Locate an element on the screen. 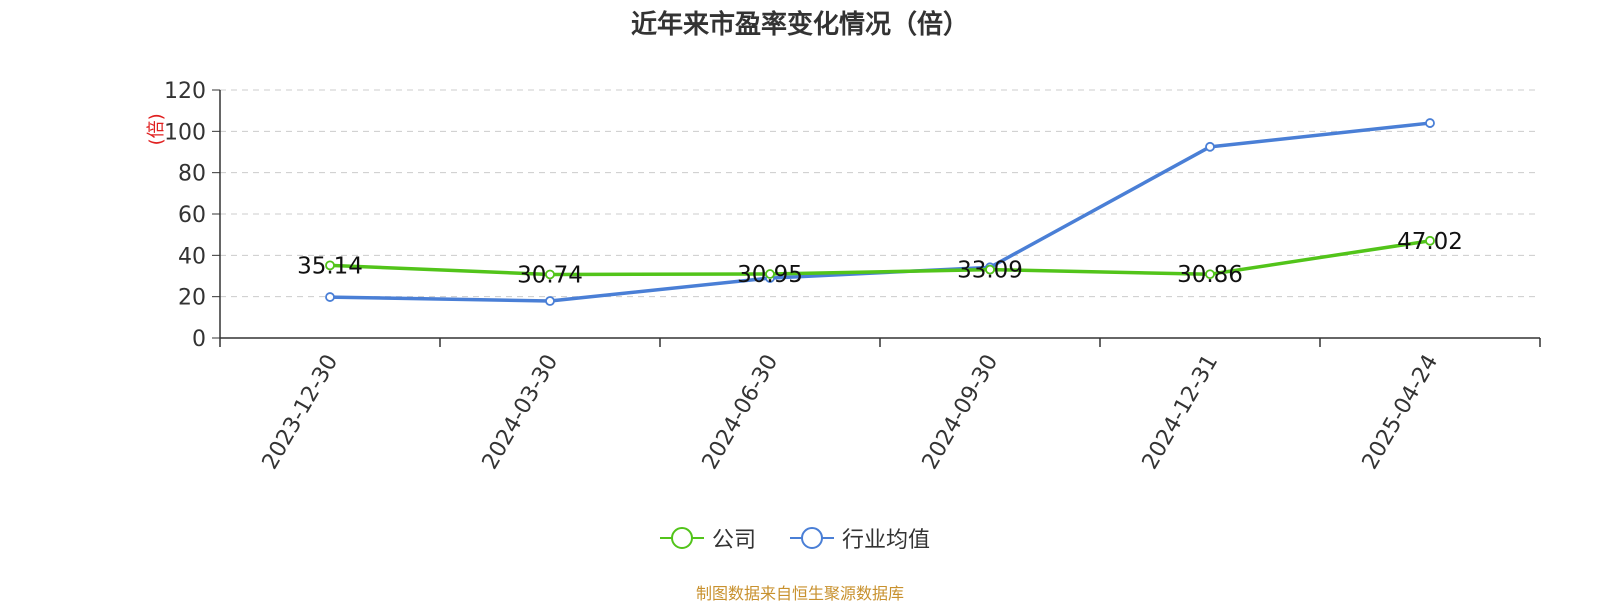  y-tick-label-20: 20 is located at coordinates (192, 298).